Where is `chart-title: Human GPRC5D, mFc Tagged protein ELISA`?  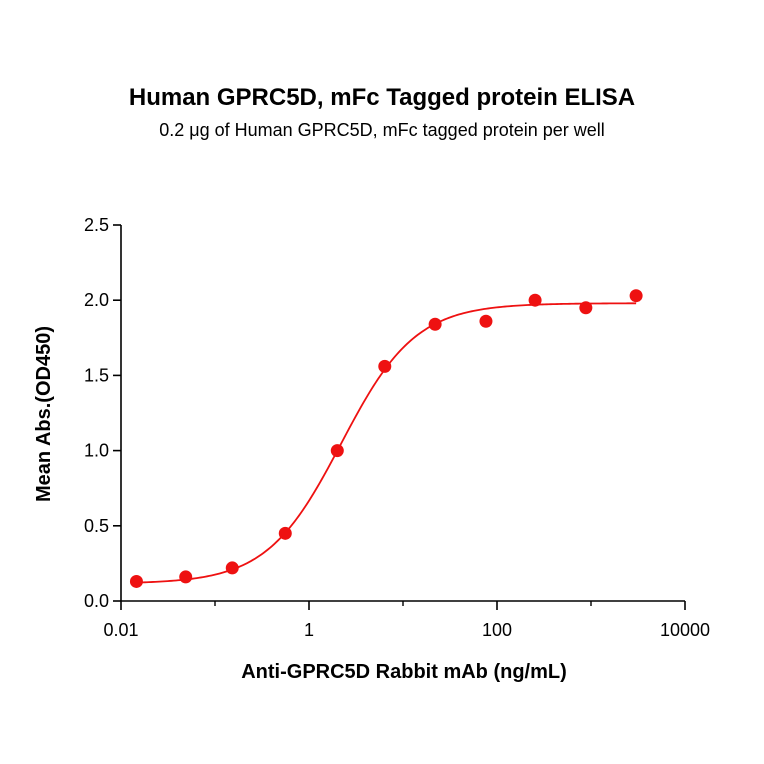
chart-title: Human GPRC5D, mFc Tagged protein ELISA is located at coordinates (382, 97).